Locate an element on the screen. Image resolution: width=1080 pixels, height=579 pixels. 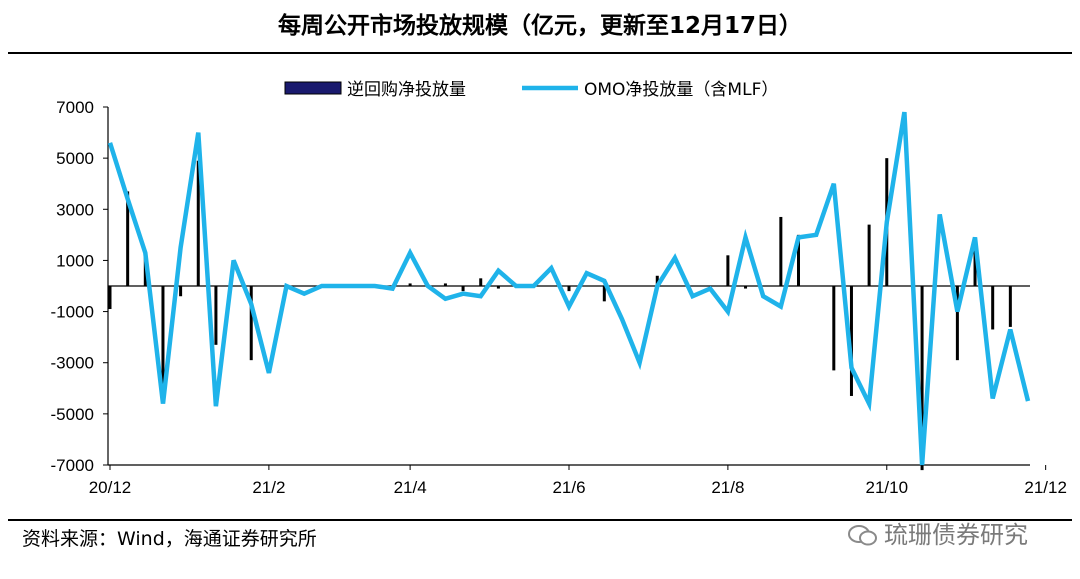
footer-rule is located at coordinates (540, 520).